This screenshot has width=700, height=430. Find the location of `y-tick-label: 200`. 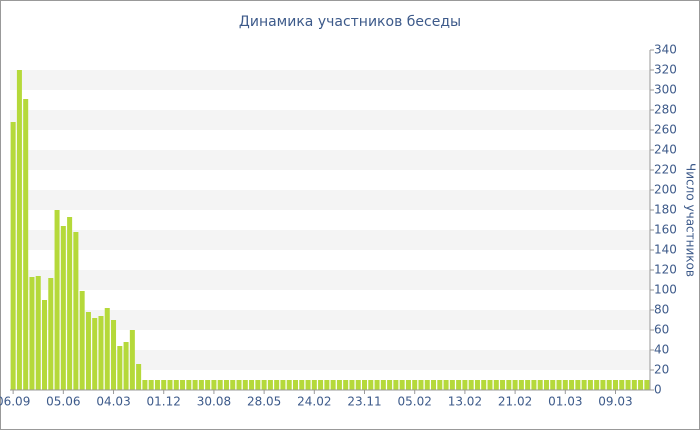

y-tick-label: 200 is located at coordinates (665, 190).